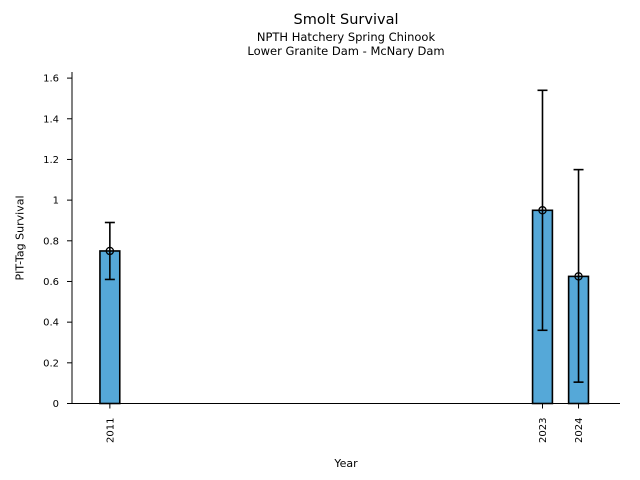 The image size is (640, 480). What do you see at coordinates (110, 251) in the screenshot?
I see `open-circle-marker-2011` at bounding box center [110, 251].